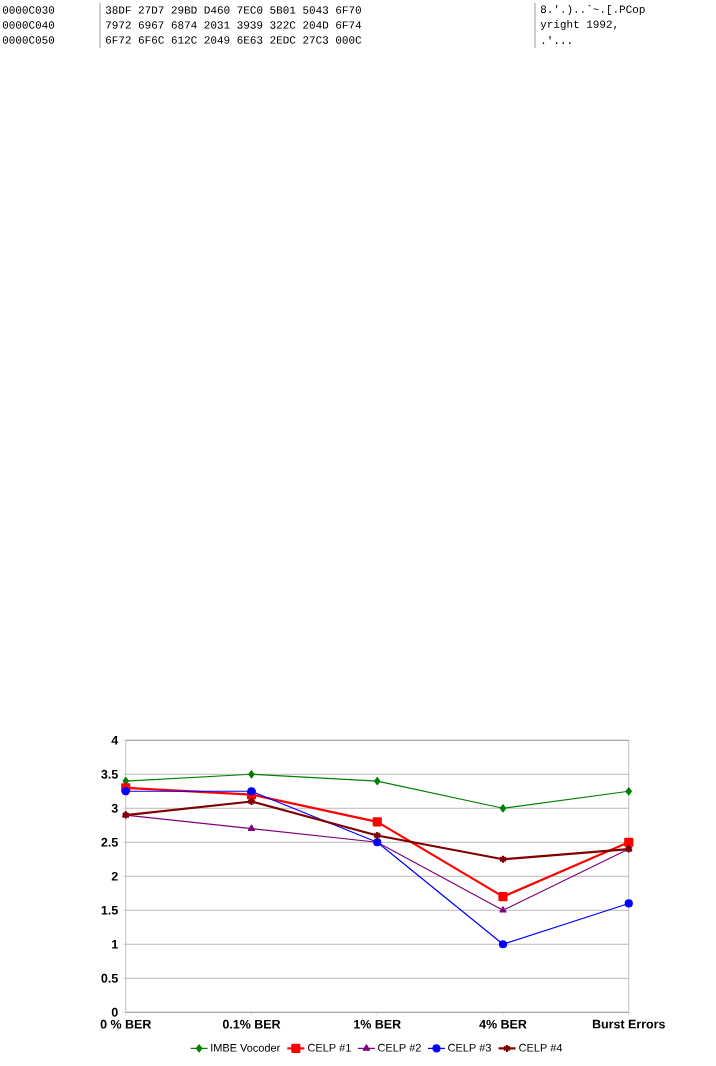 The image size is (716, 1066). Describe the element at coordinates (469, 1047) in the screenshot. I see `legend-label: CELP #3` at that location.